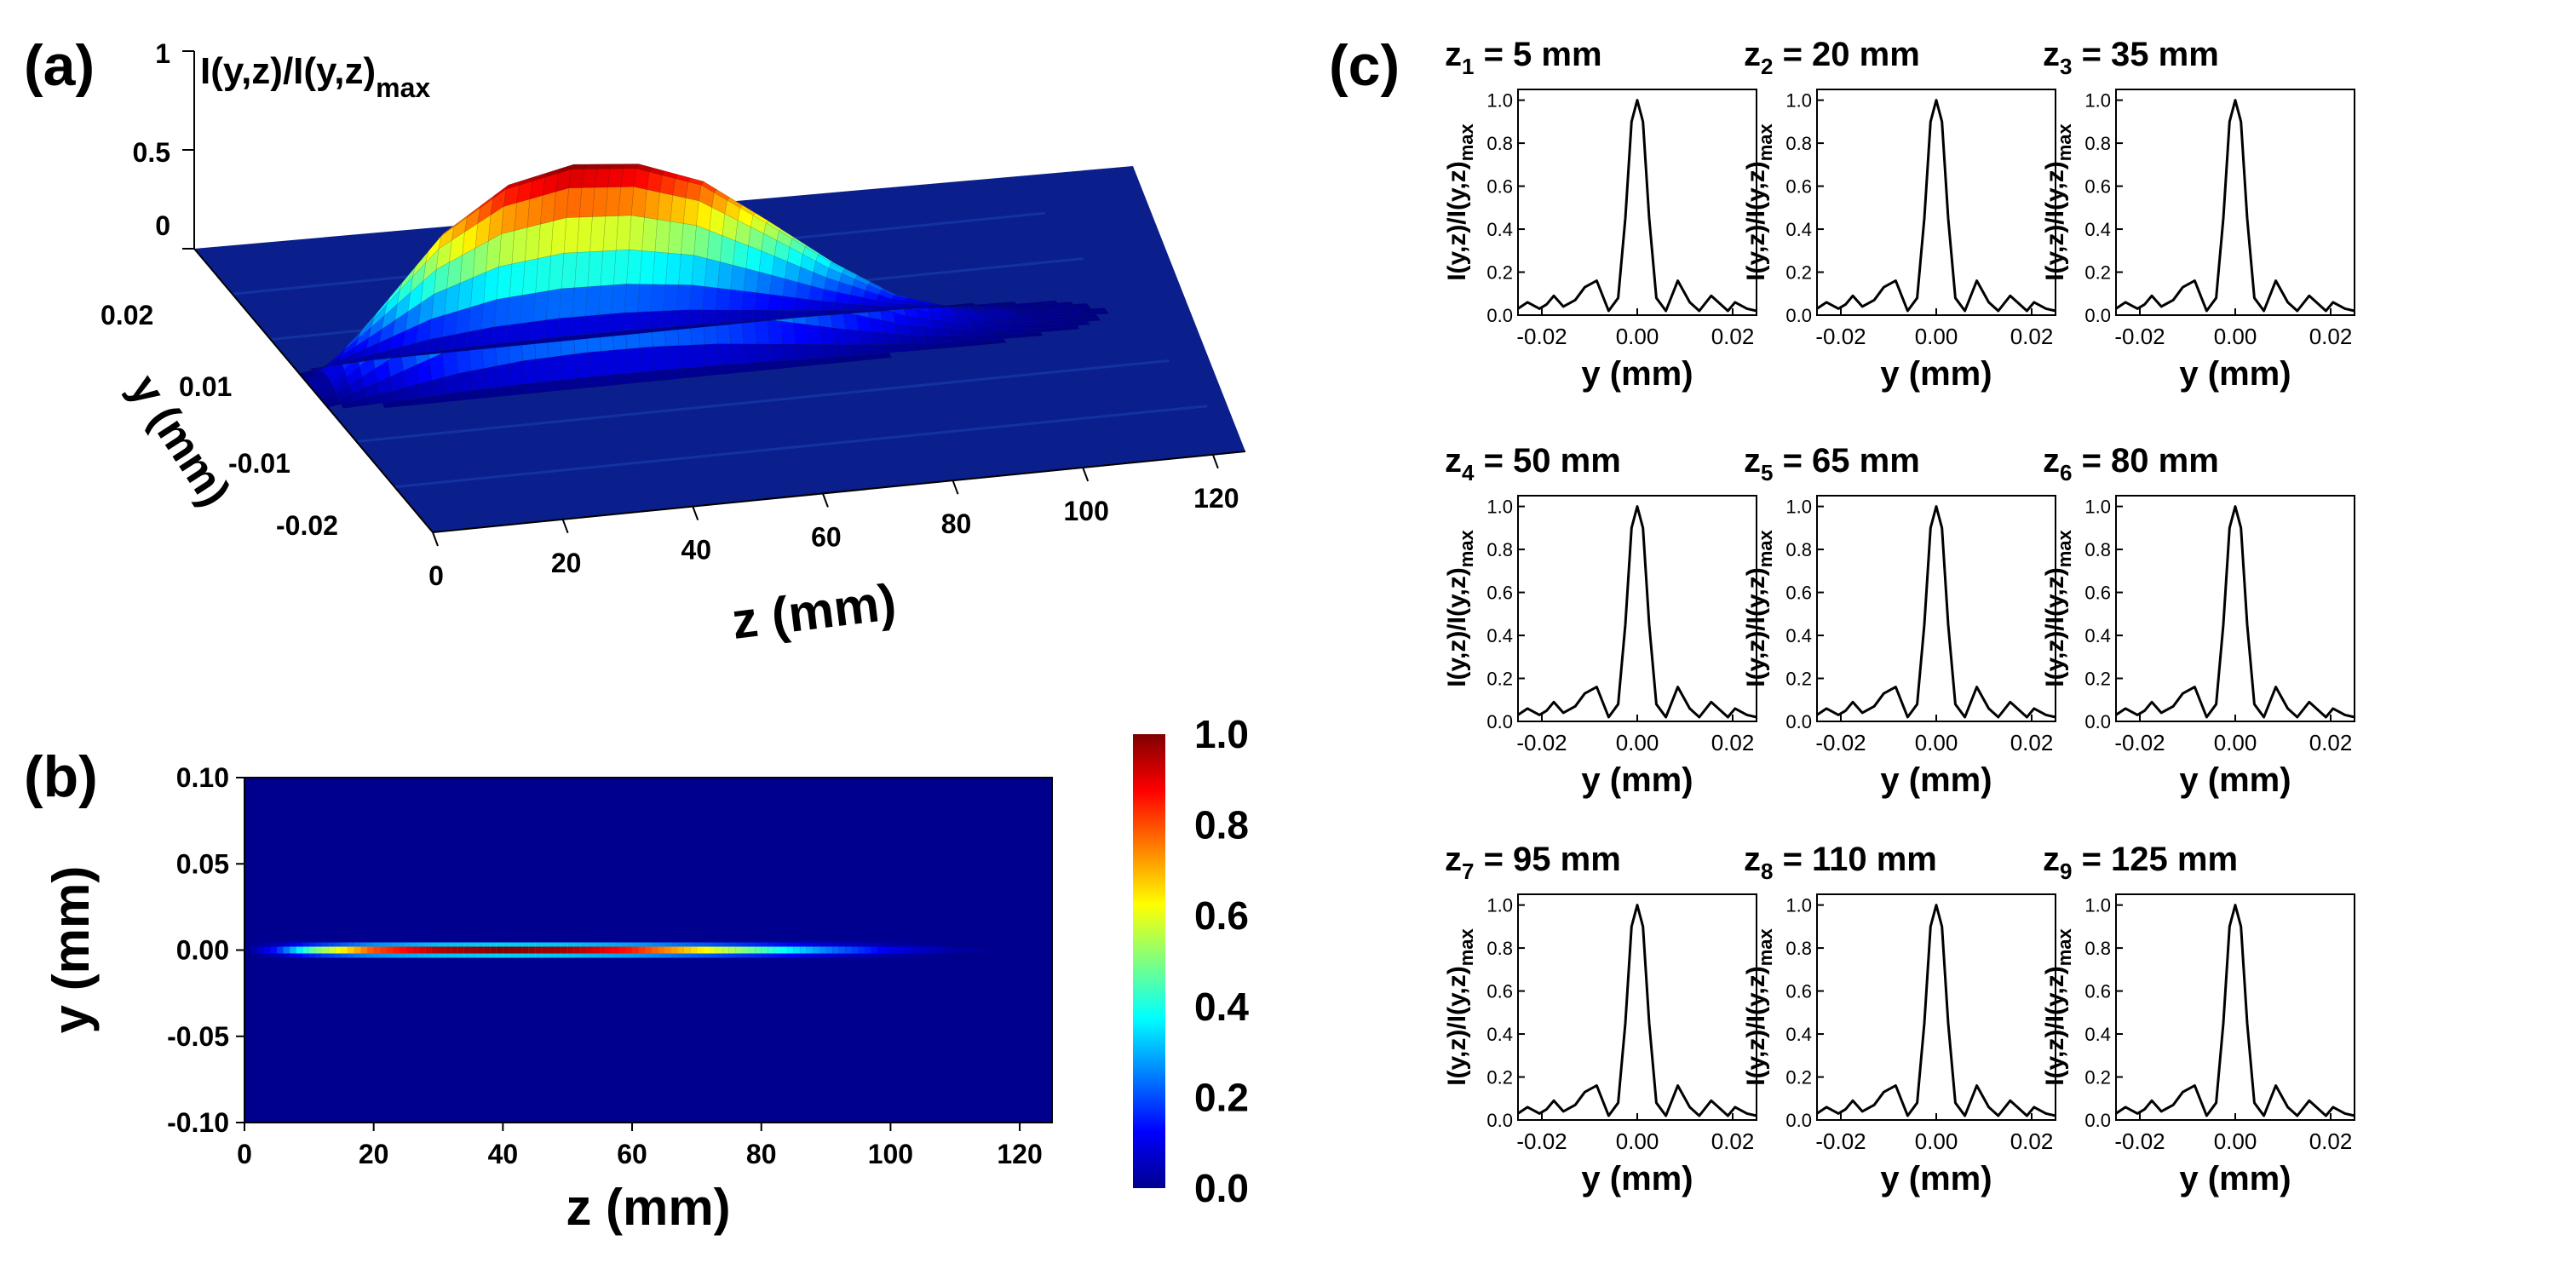  Describe the element at coordinates (203, 777) in the screenshot. I see `panel-b-ytick-label: 0.10` at that location.